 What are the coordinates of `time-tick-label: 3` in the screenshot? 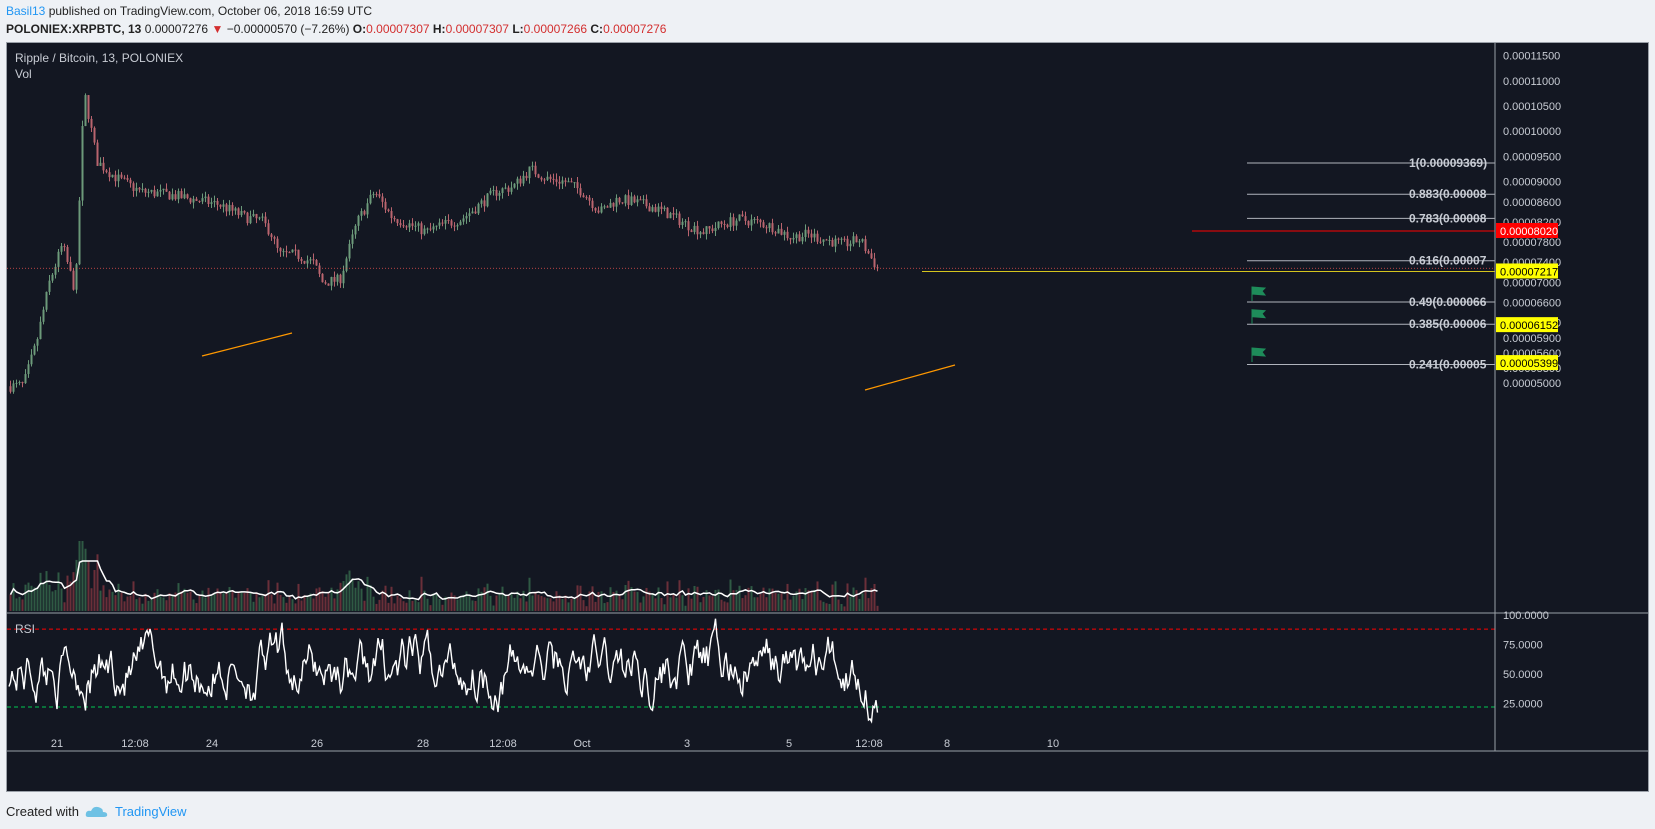 It's located at (687, 744).